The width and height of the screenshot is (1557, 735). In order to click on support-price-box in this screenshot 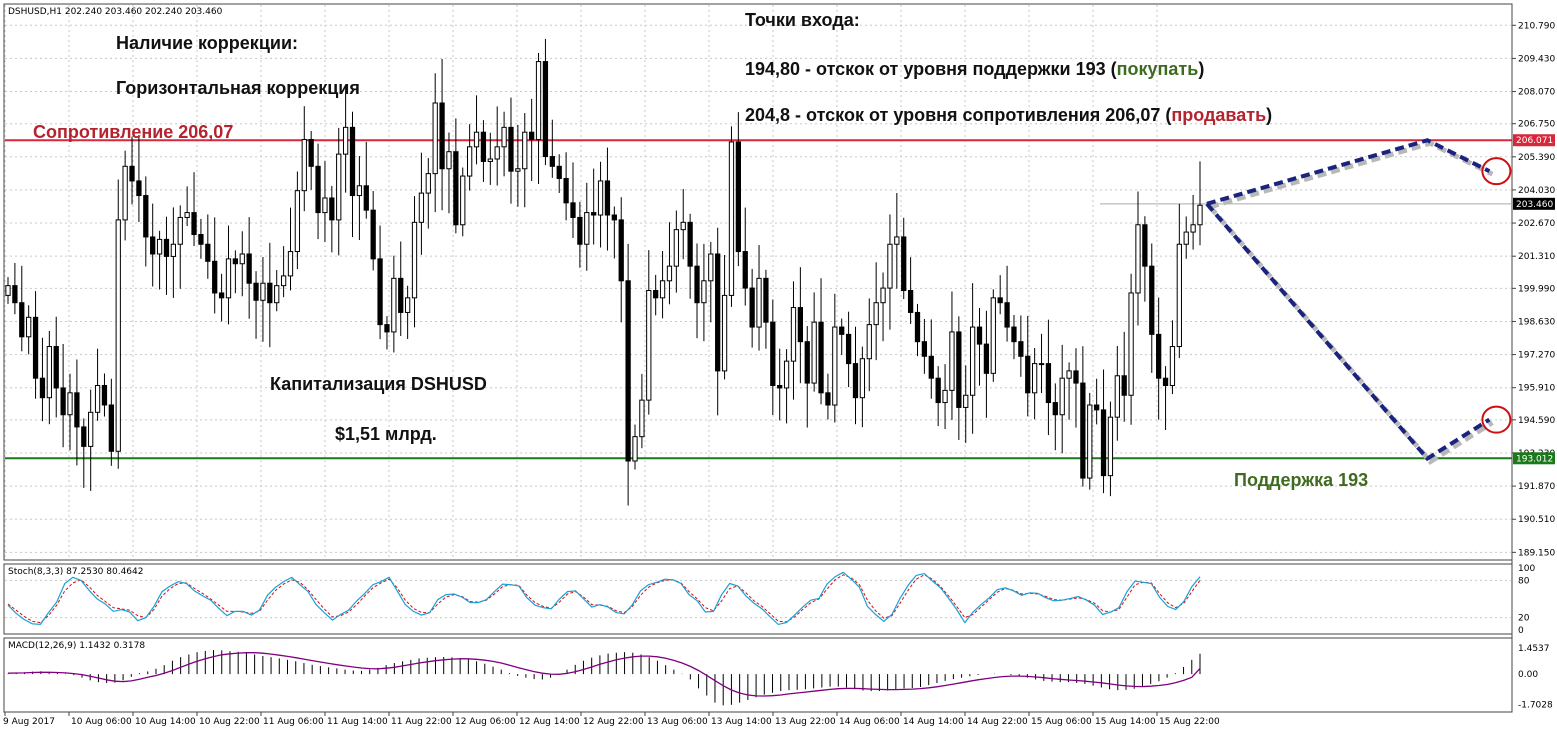, I will do `click(1534, 458)`.